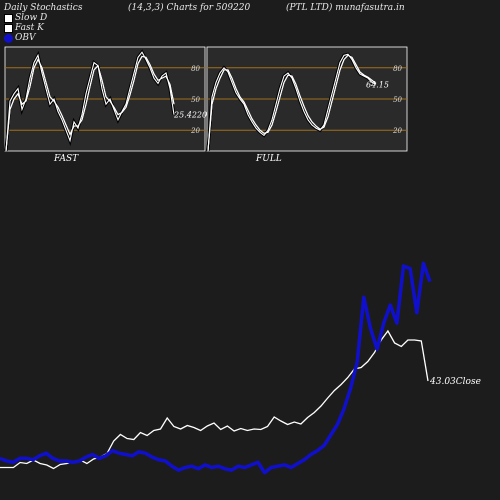  I want to click on legend-fast-k: Fast K, so click(24, 28).